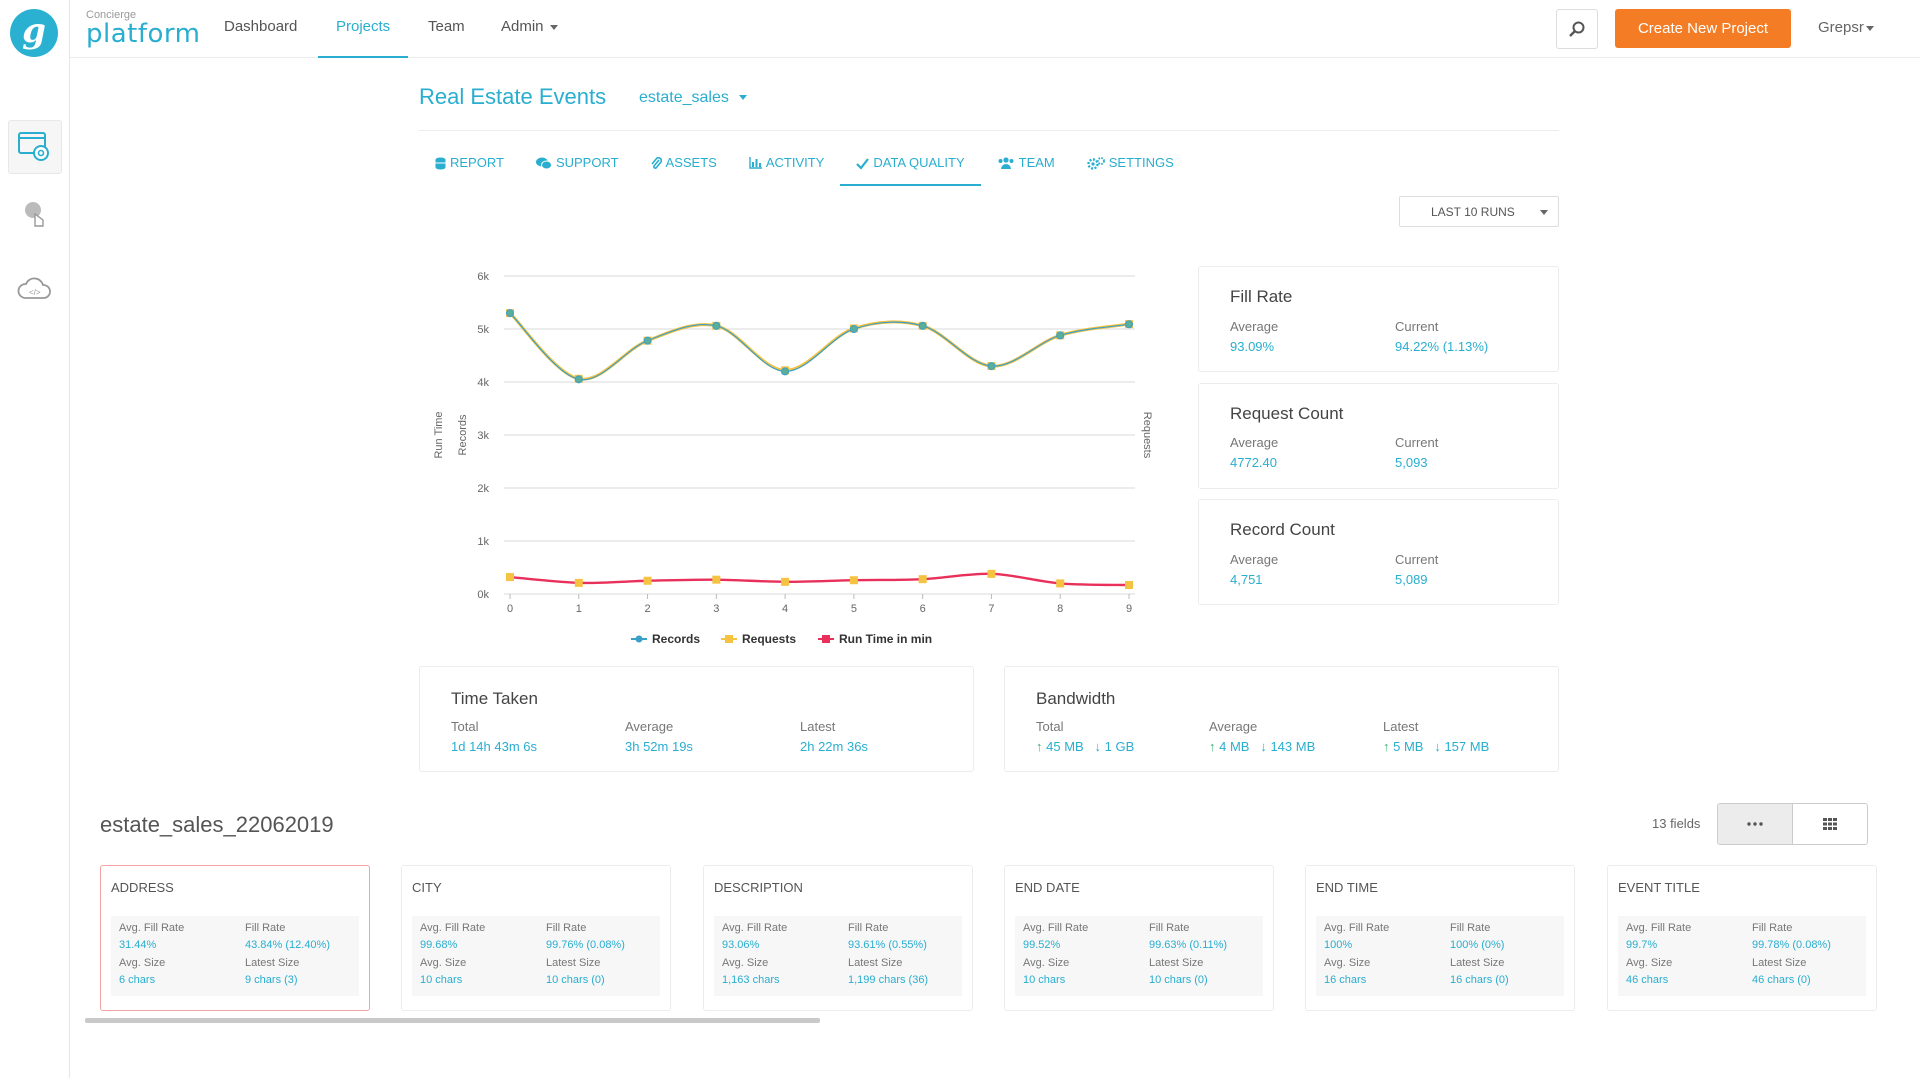  Describe the element at coordinates (35, 289) in the screenshot. I see `rail-item-api: </>` at that location.